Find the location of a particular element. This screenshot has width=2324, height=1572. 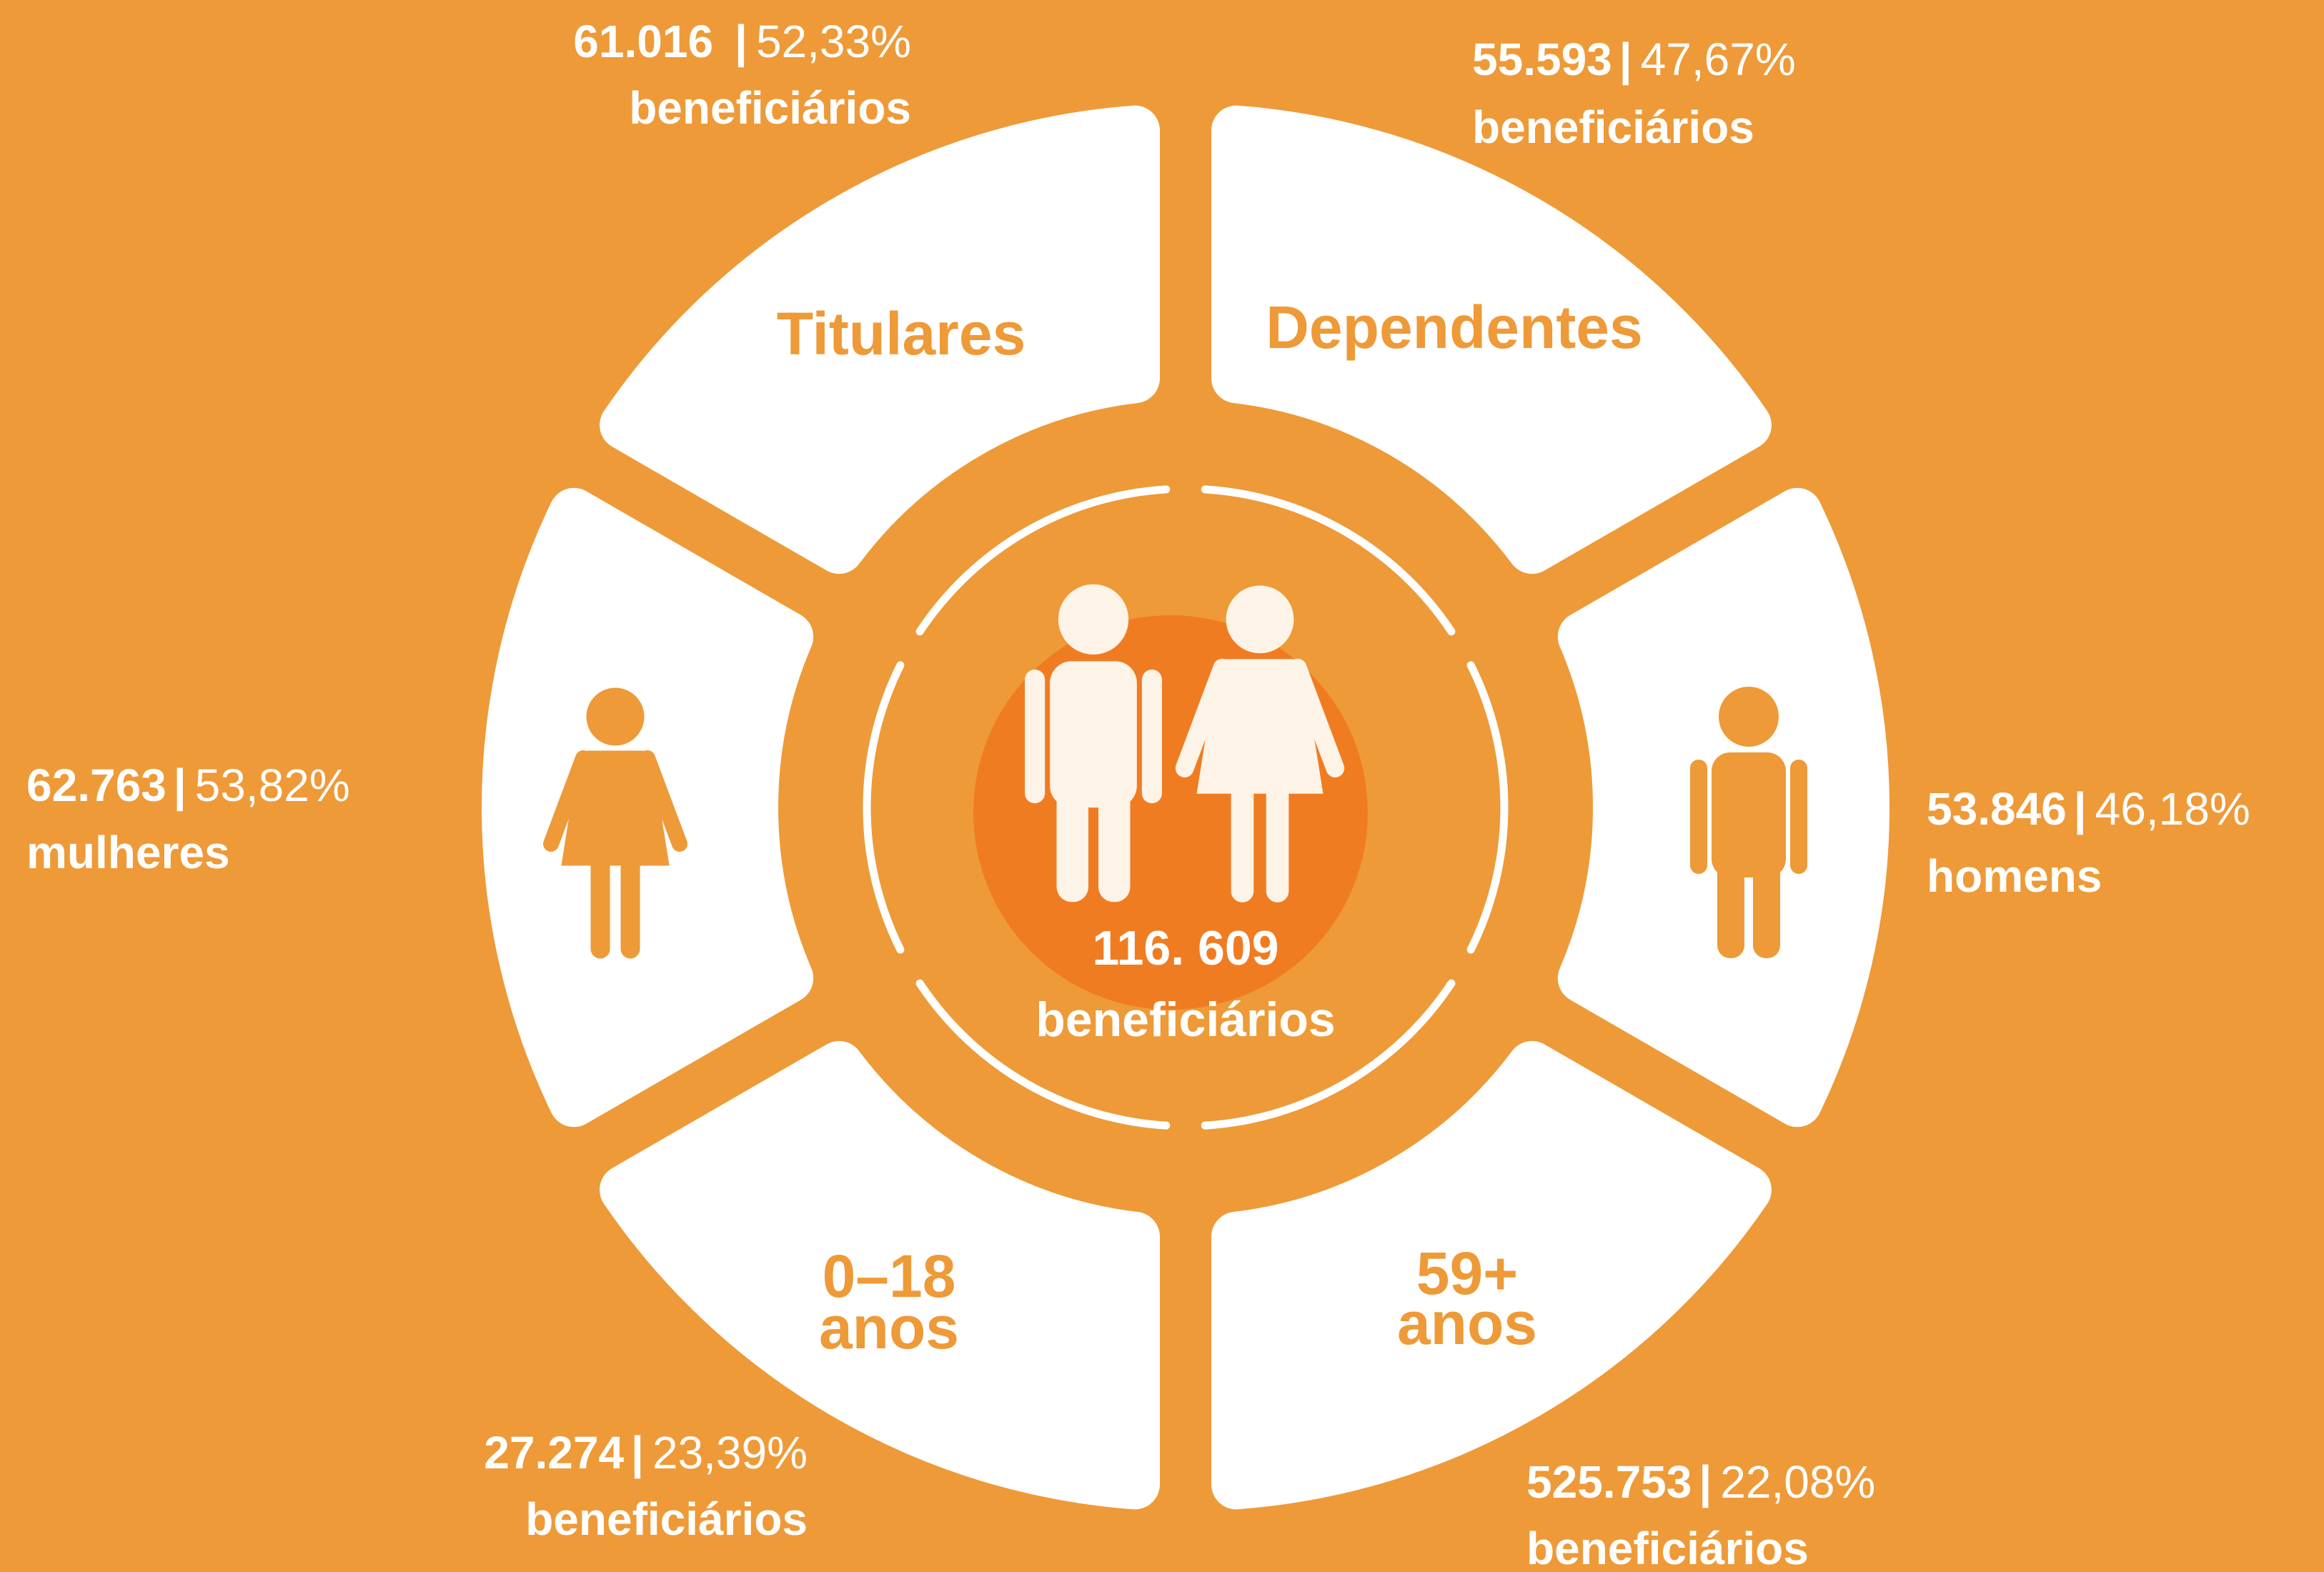

stat-number: 27.274 is located at coordinates (554, 1452).